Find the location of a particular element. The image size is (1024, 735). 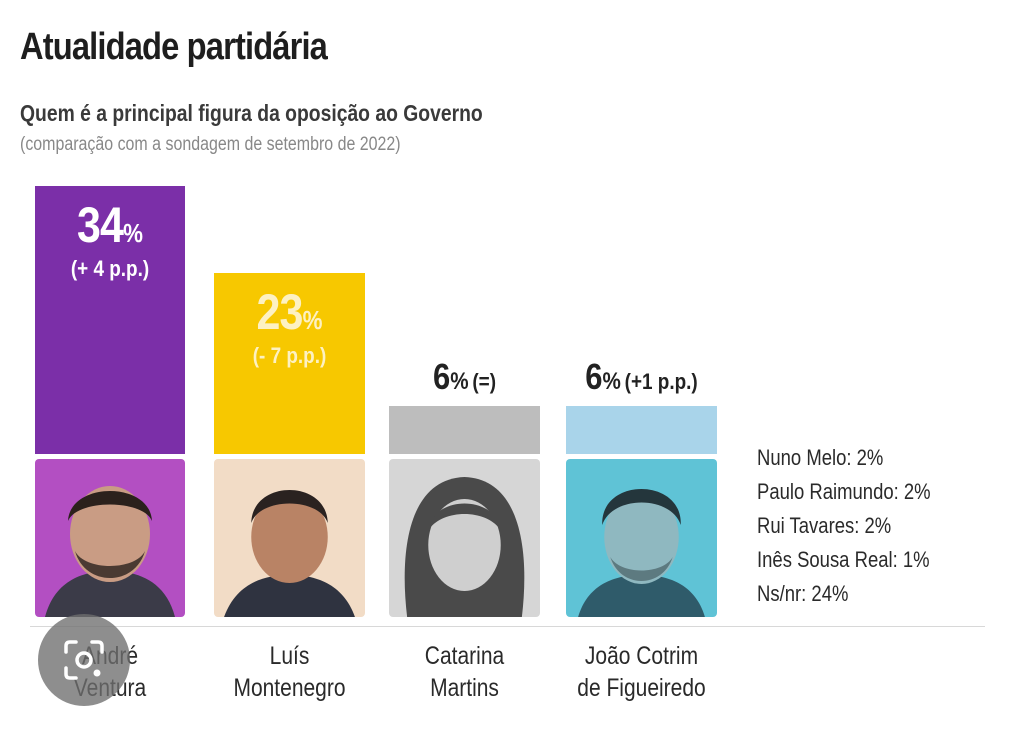

value-label-catarina-martins: 6% (=) is located at coordinates (465, 377).